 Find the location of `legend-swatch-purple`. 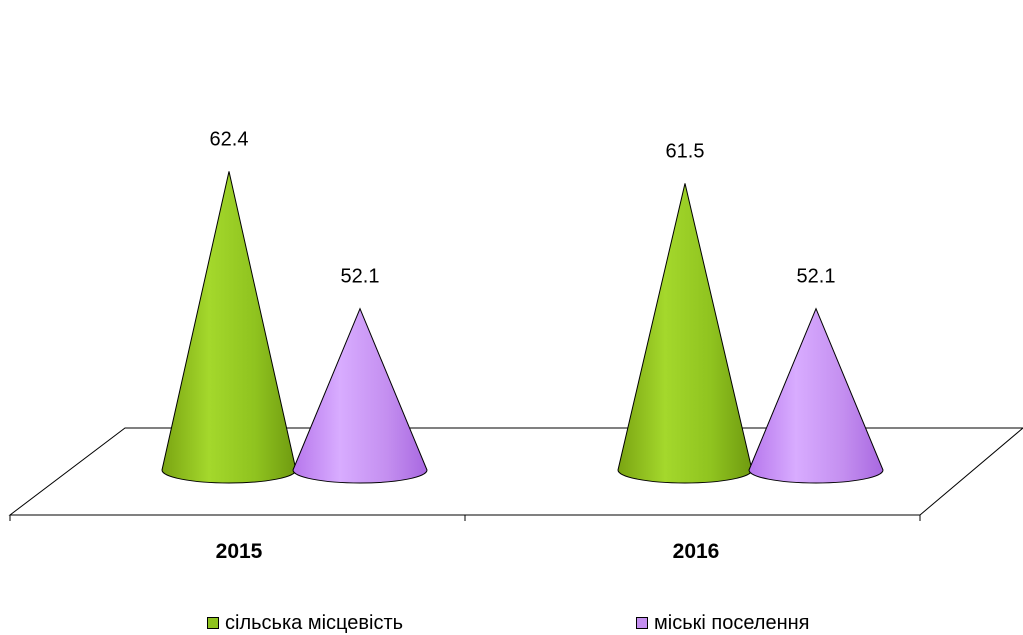

legend-swatch-purple is located at coordinates (642, 623).